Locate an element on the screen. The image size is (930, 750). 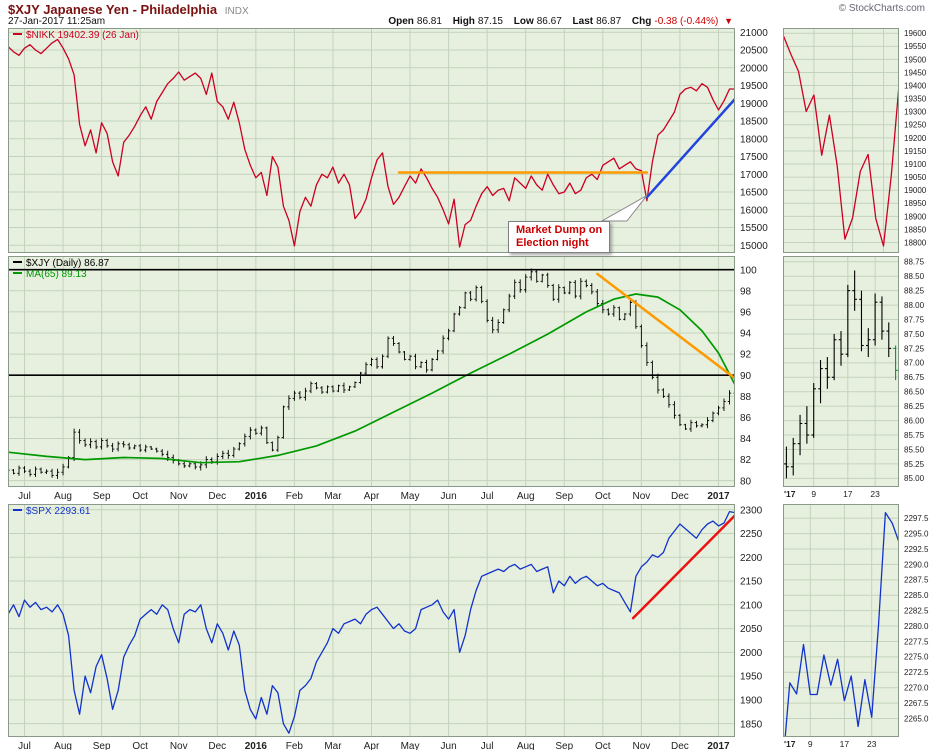
svg-text: 88.00 is located at coordinates (914, 305).